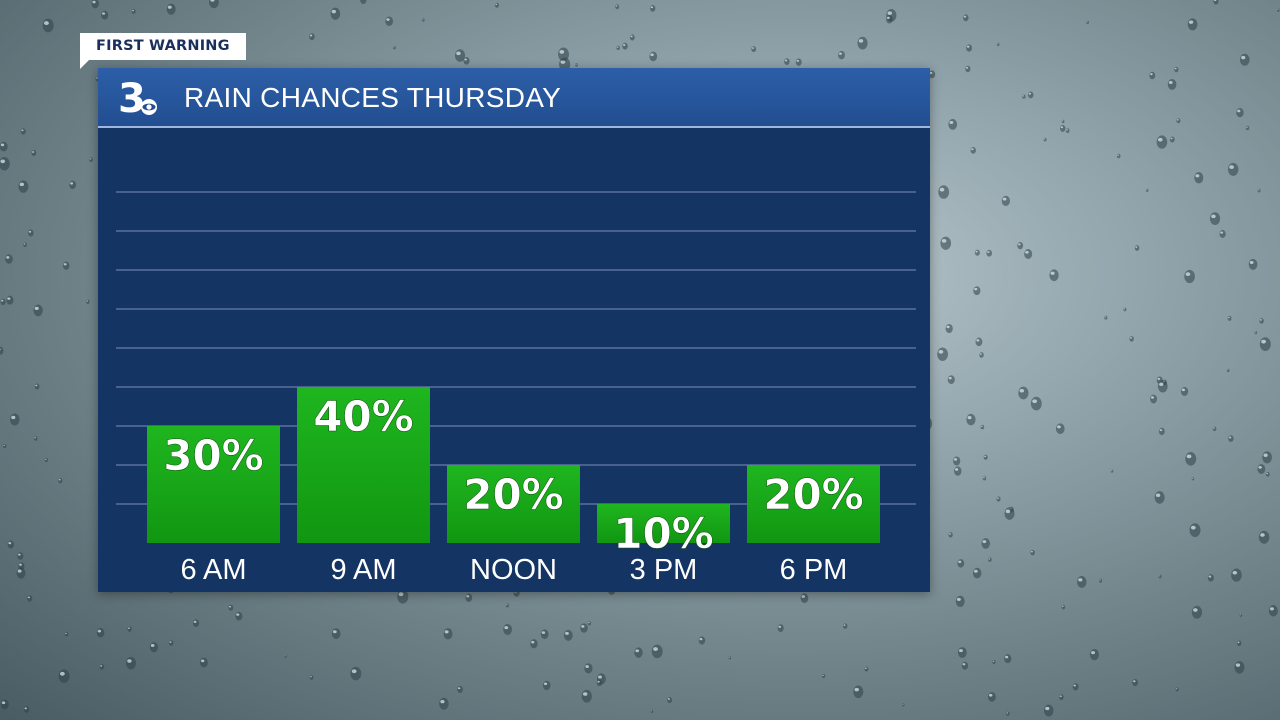  Describe the element at coordinates (373, 97) in the screenshot. I see `chart-title: RAIN CHANCES THURSDAY` at that location.